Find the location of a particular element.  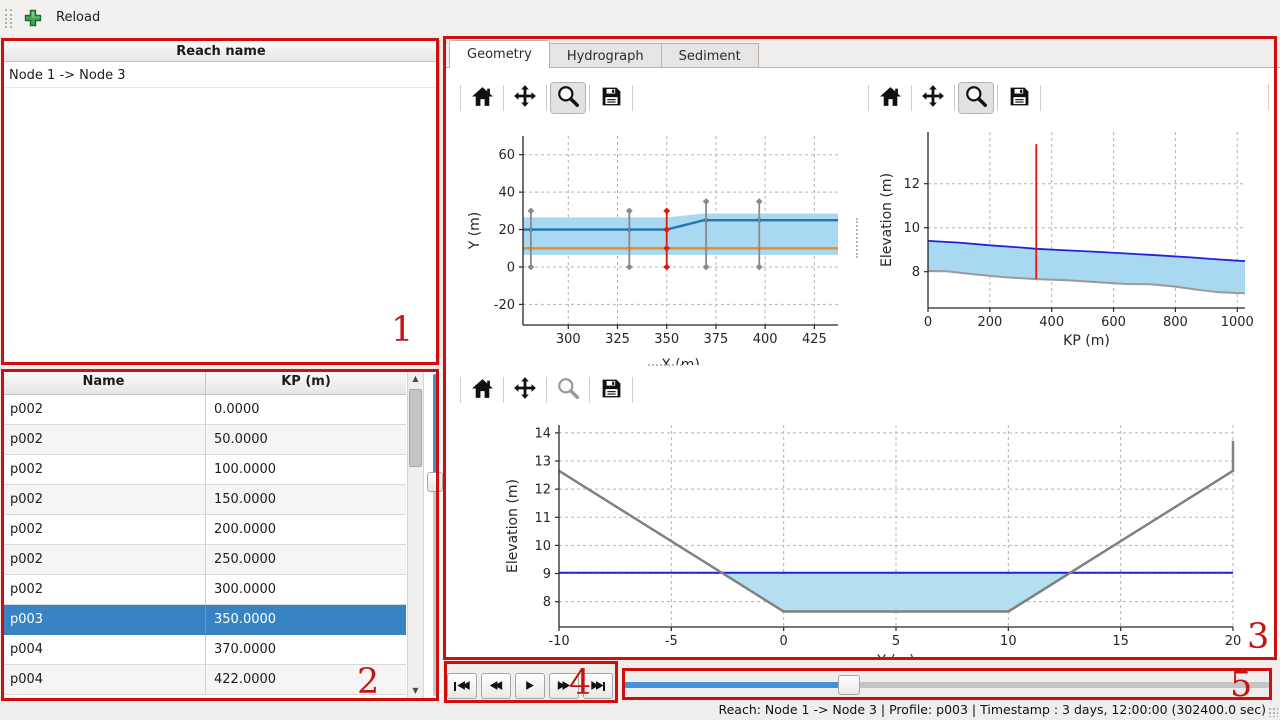

table-row: p002 100.0000 is located at coordinates (204, 470).